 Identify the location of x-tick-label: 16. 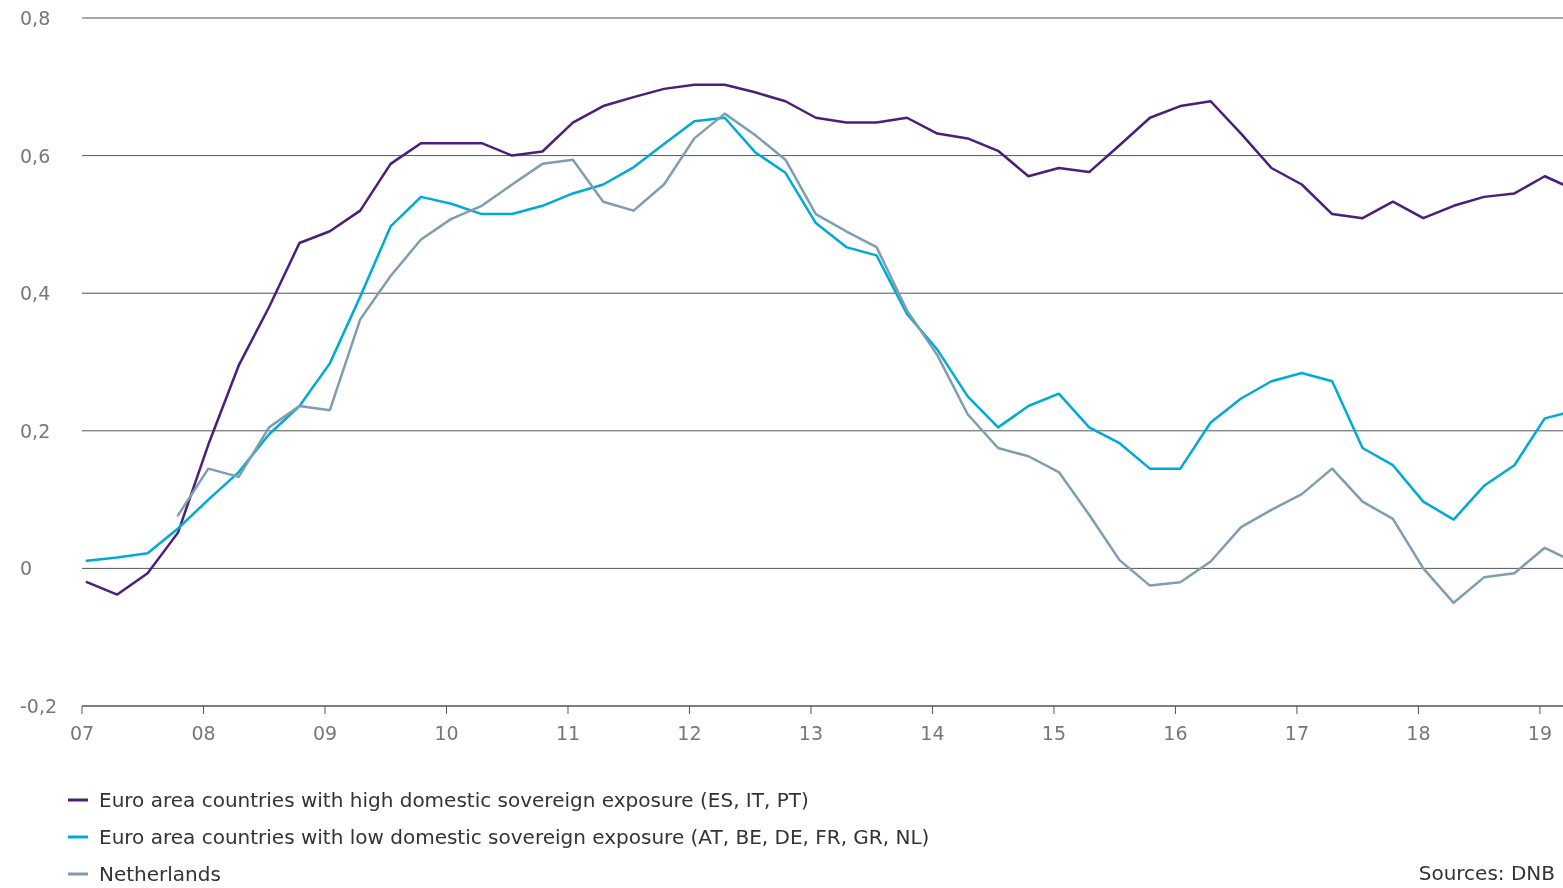
(1175, 733).